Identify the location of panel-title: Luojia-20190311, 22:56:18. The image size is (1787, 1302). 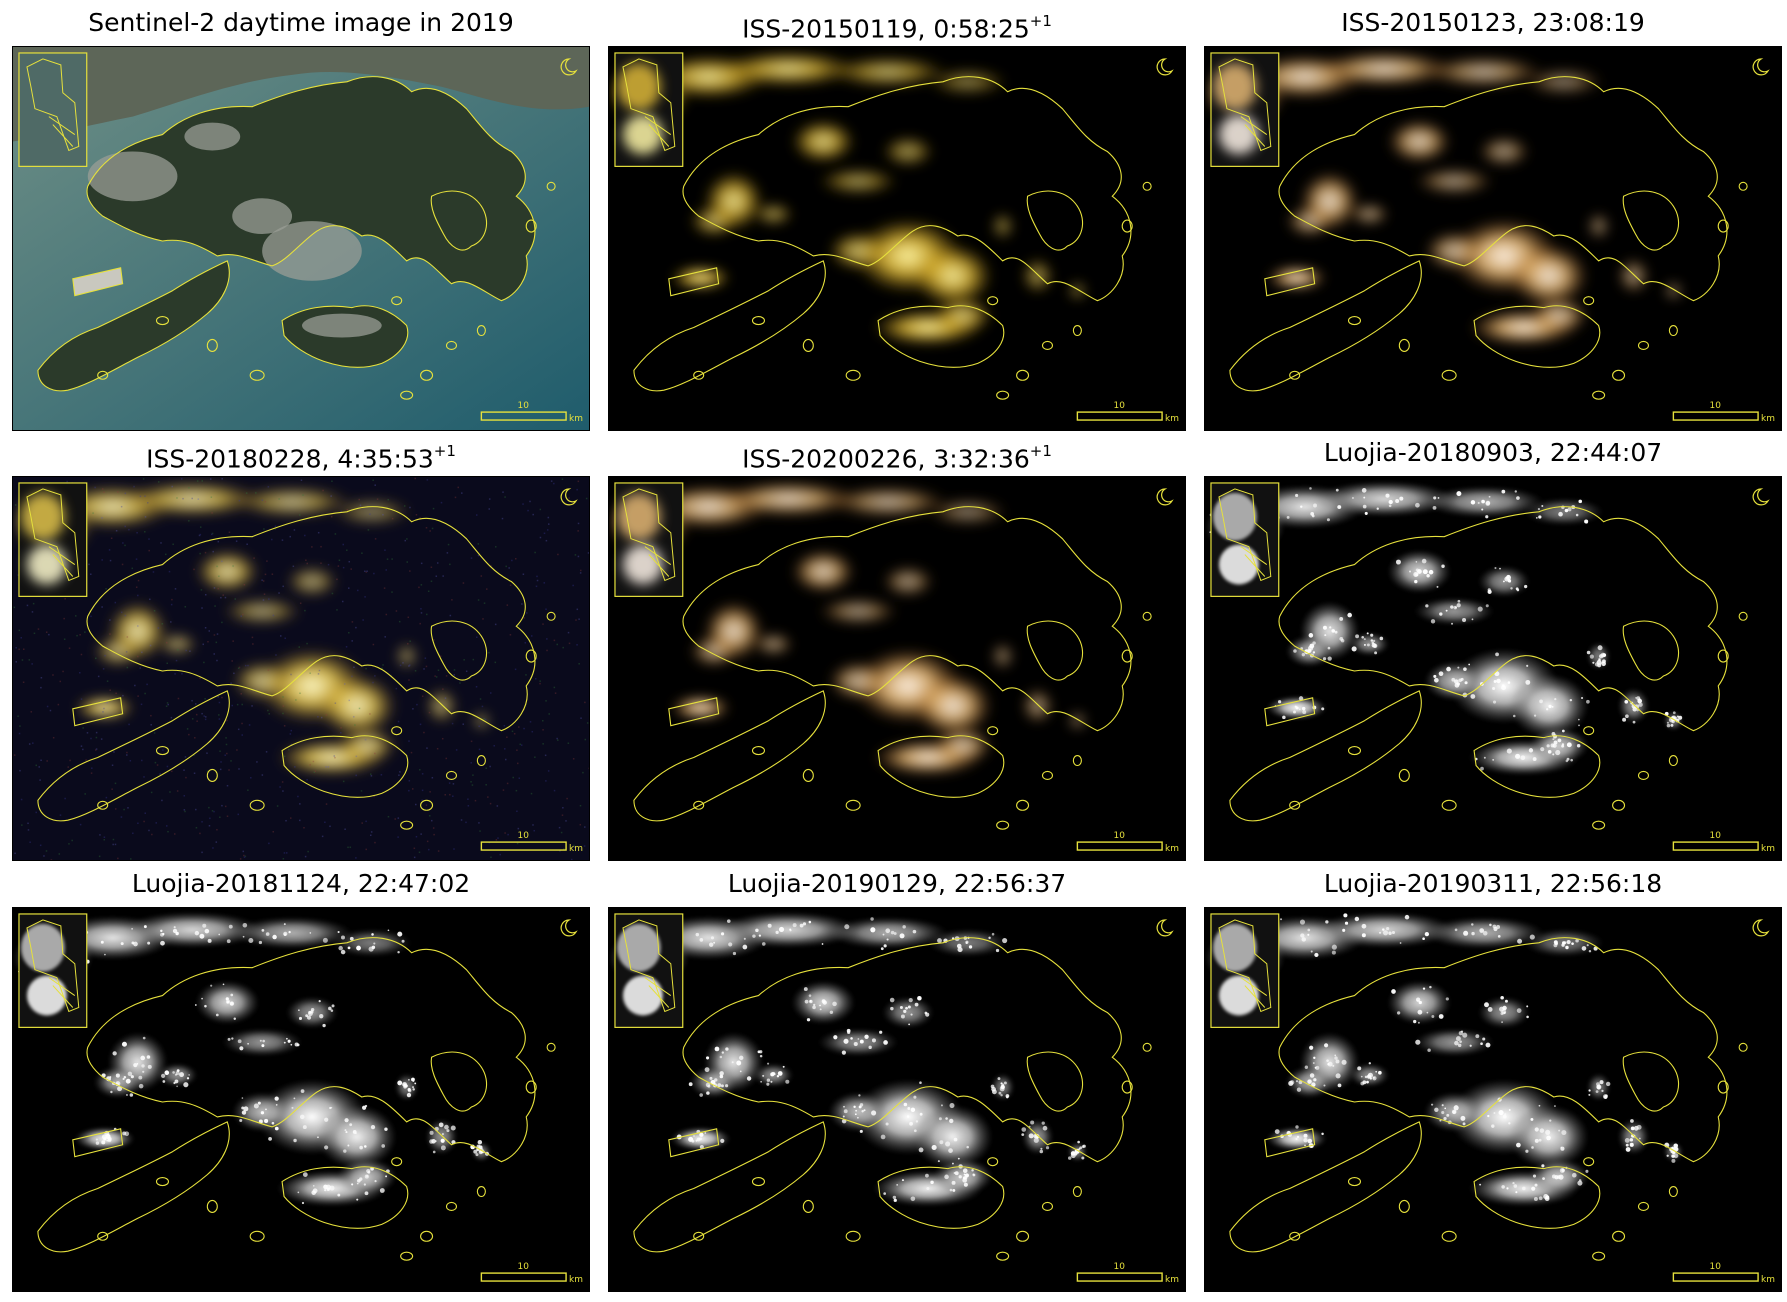
(1493, 884).